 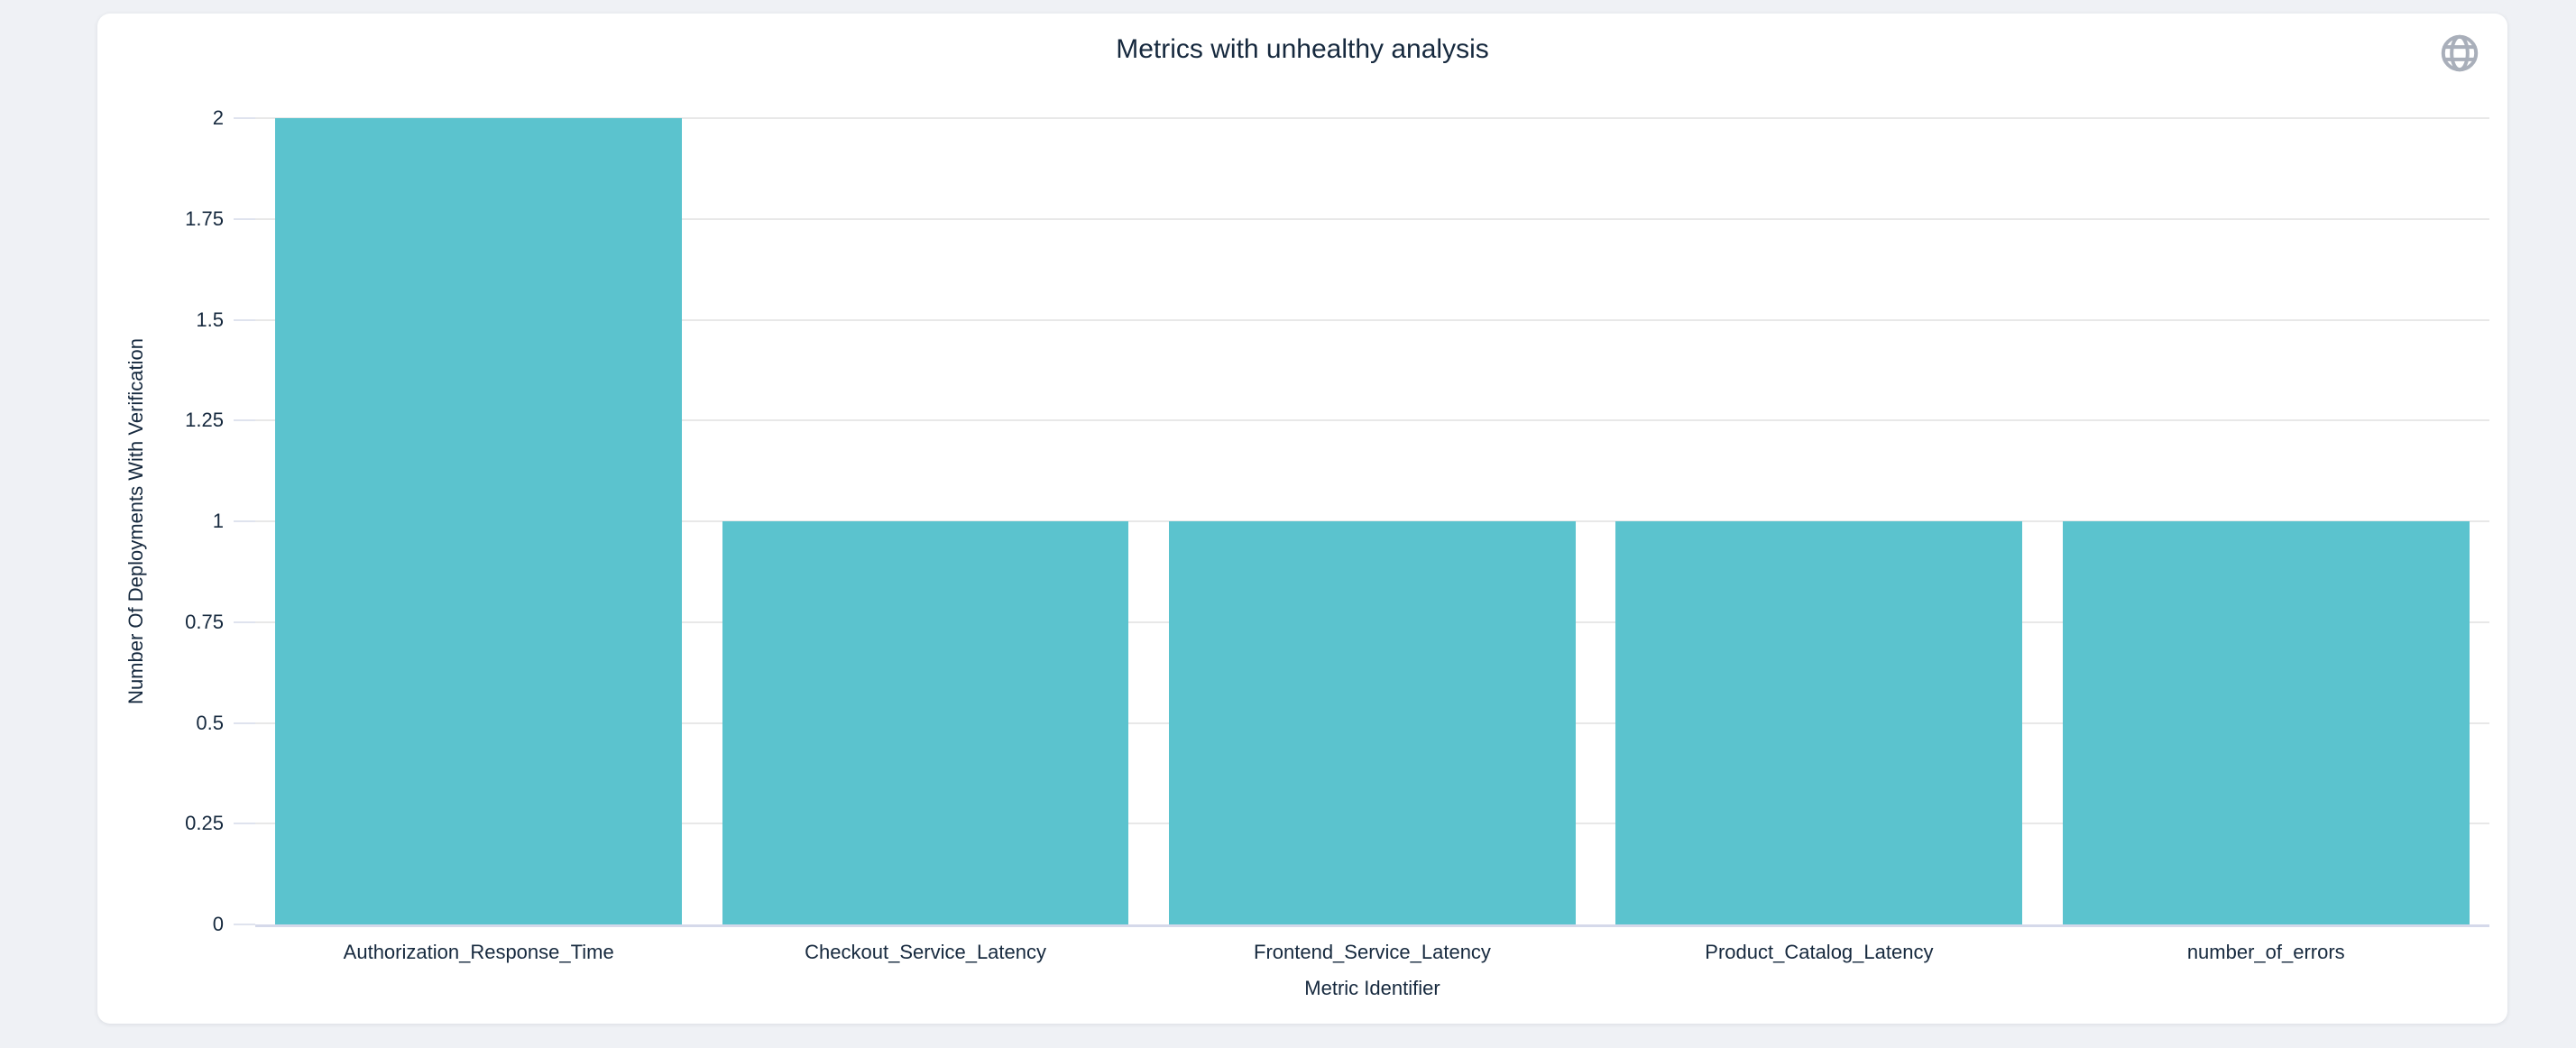 What do you see at coordinates (204, 824) in the screenshot?
I see `y-tick-label: 0.25` at bounding box center [204, 824].